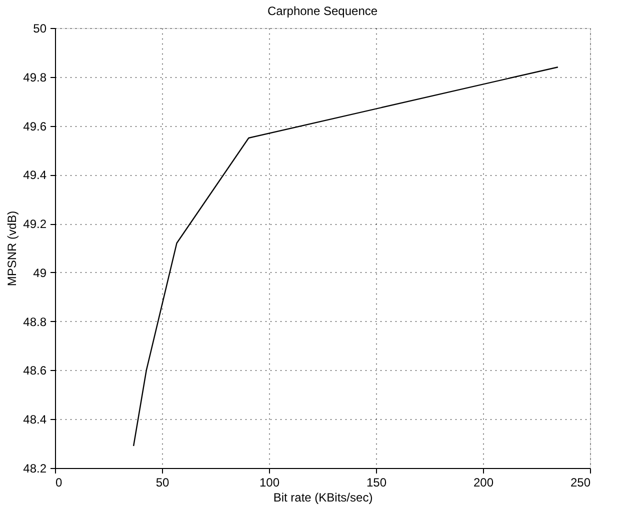 Image resolution: width=631 pixels, height=510 pixels. I want to click on y-tick-label: 49.2, so click(35, 224).